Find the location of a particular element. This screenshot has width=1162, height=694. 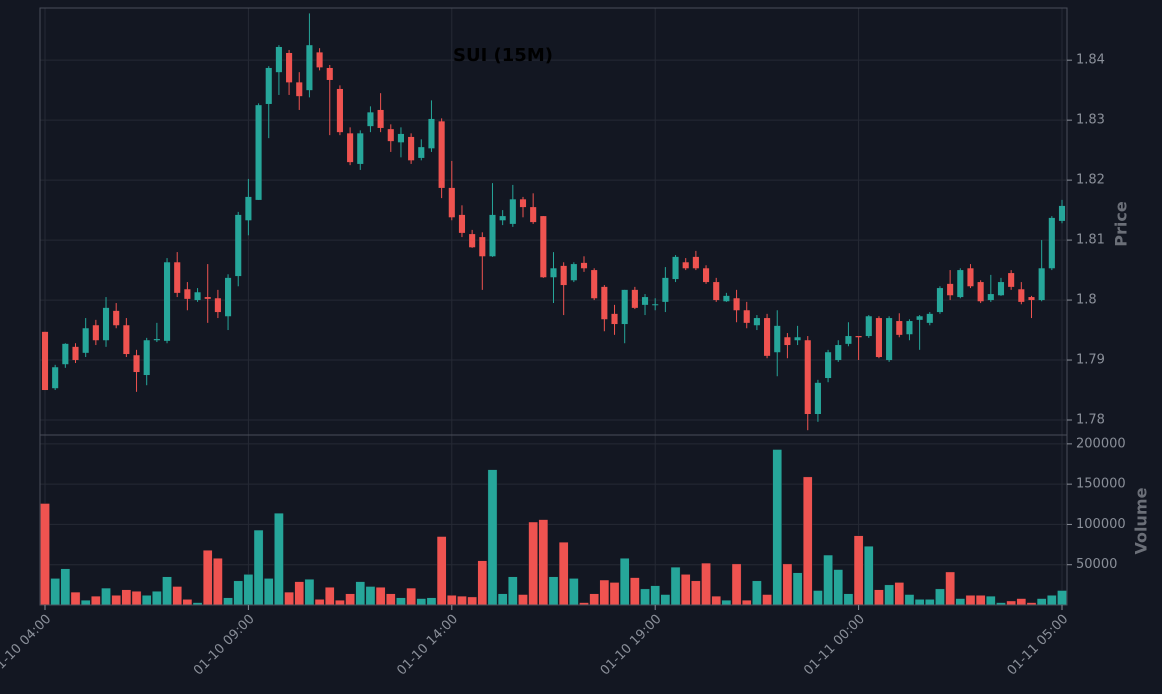

volume-tick-label: 100000 is located at coordinates (1101, 524).